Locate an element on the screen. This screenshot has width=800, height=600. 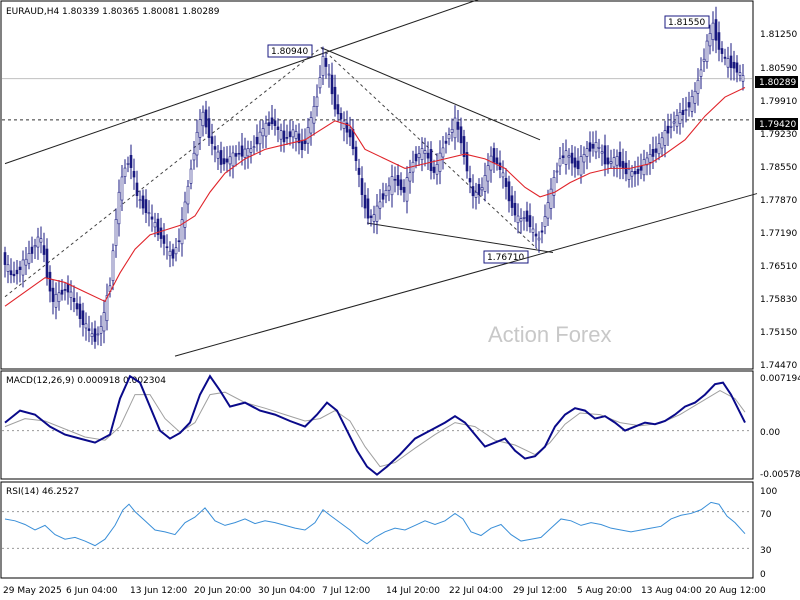
time-label: 13 Aug 04:00 is located at coordinates (671, 591).